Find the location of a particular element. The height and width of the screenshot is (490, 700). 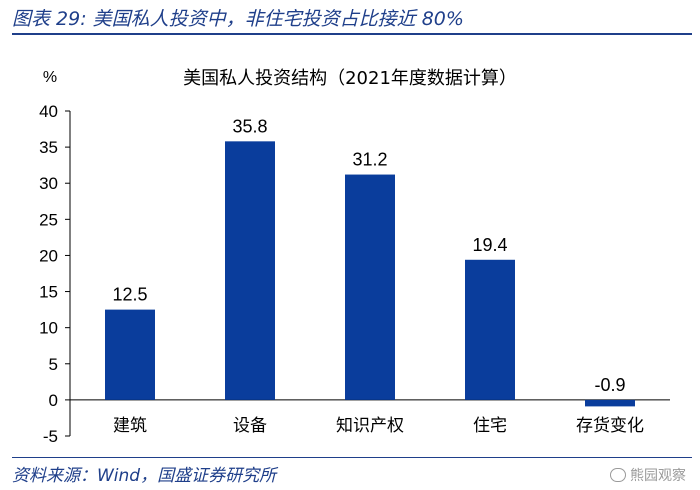

y-axis-unit: % is located at coordinates (50, 77).